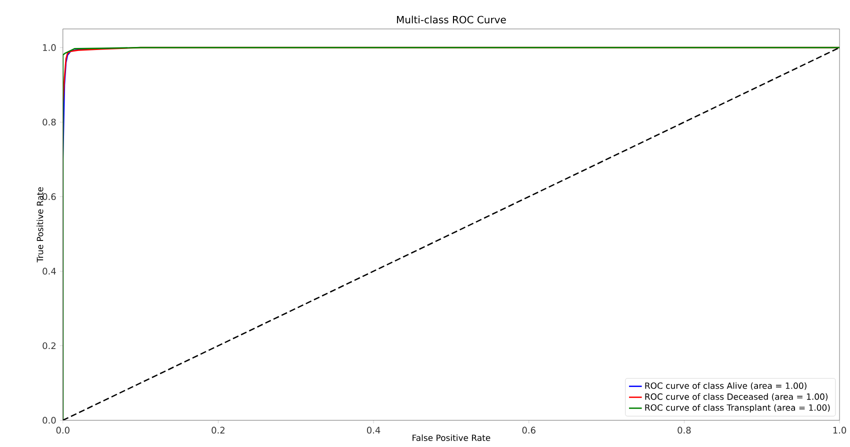 Image resolution: width=850 pixels, height=447 pixels. What do you see at coordinates (40, 224) in the screenshot?
I see `y-axis-title: True Positive Rate` at bounding box center [40, 224].